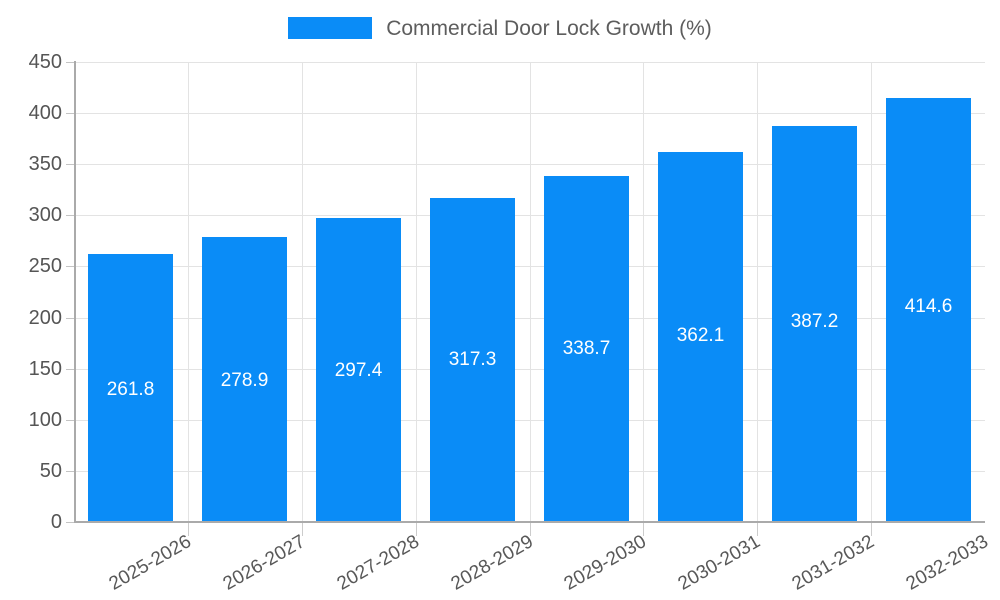  What do you see at coordinates (45, 420) in the screenshot?
I see `y-axis-tick-label: 100` at bounding box center [45, 420].